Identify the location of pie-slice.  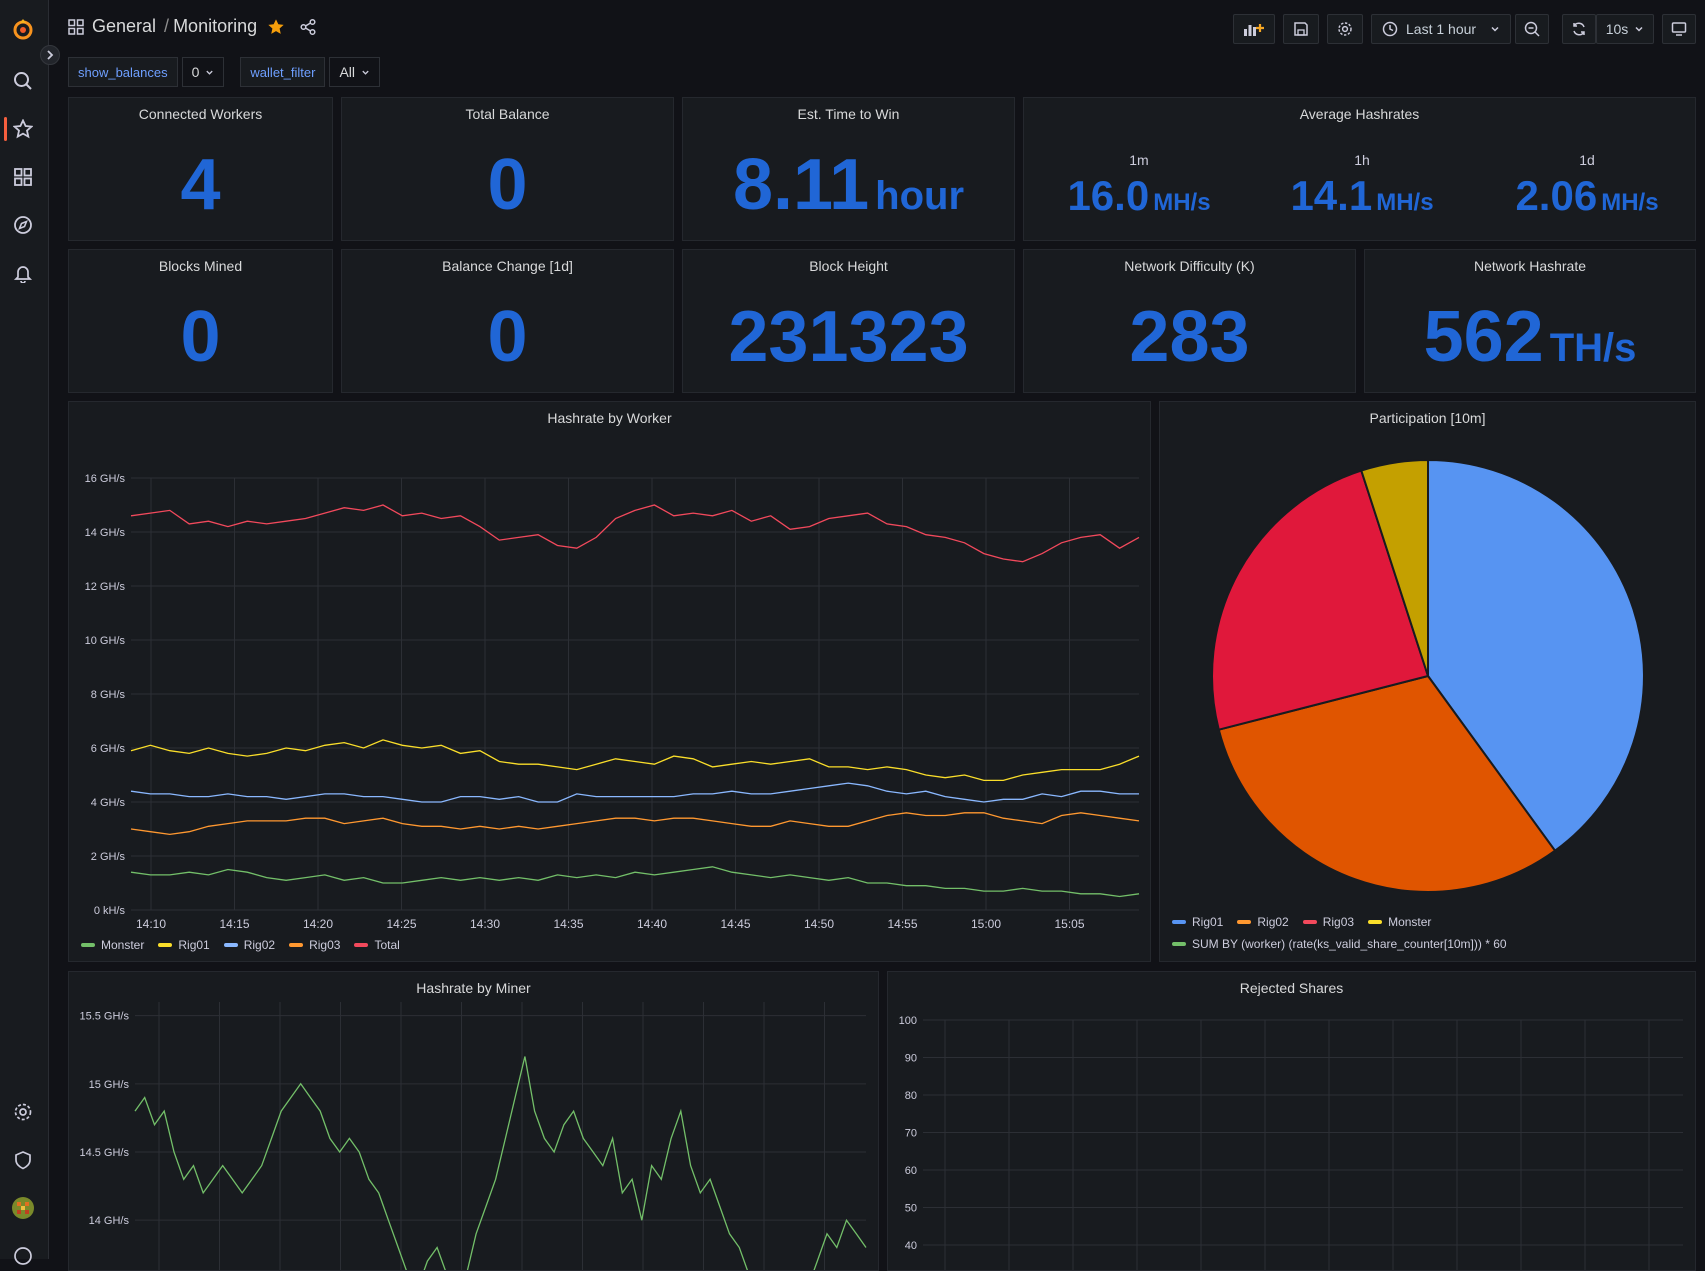
(1536, 655).